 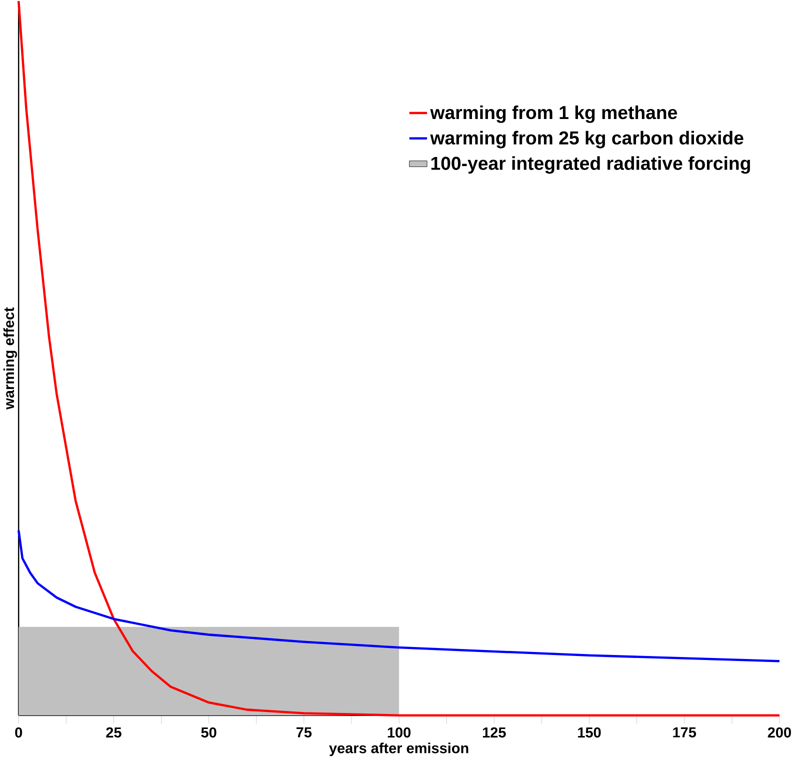 What do you see at coordinates (589, 733) in the screenshot?
I see `x-tick-label: 150` at bounding box center [589, 733].